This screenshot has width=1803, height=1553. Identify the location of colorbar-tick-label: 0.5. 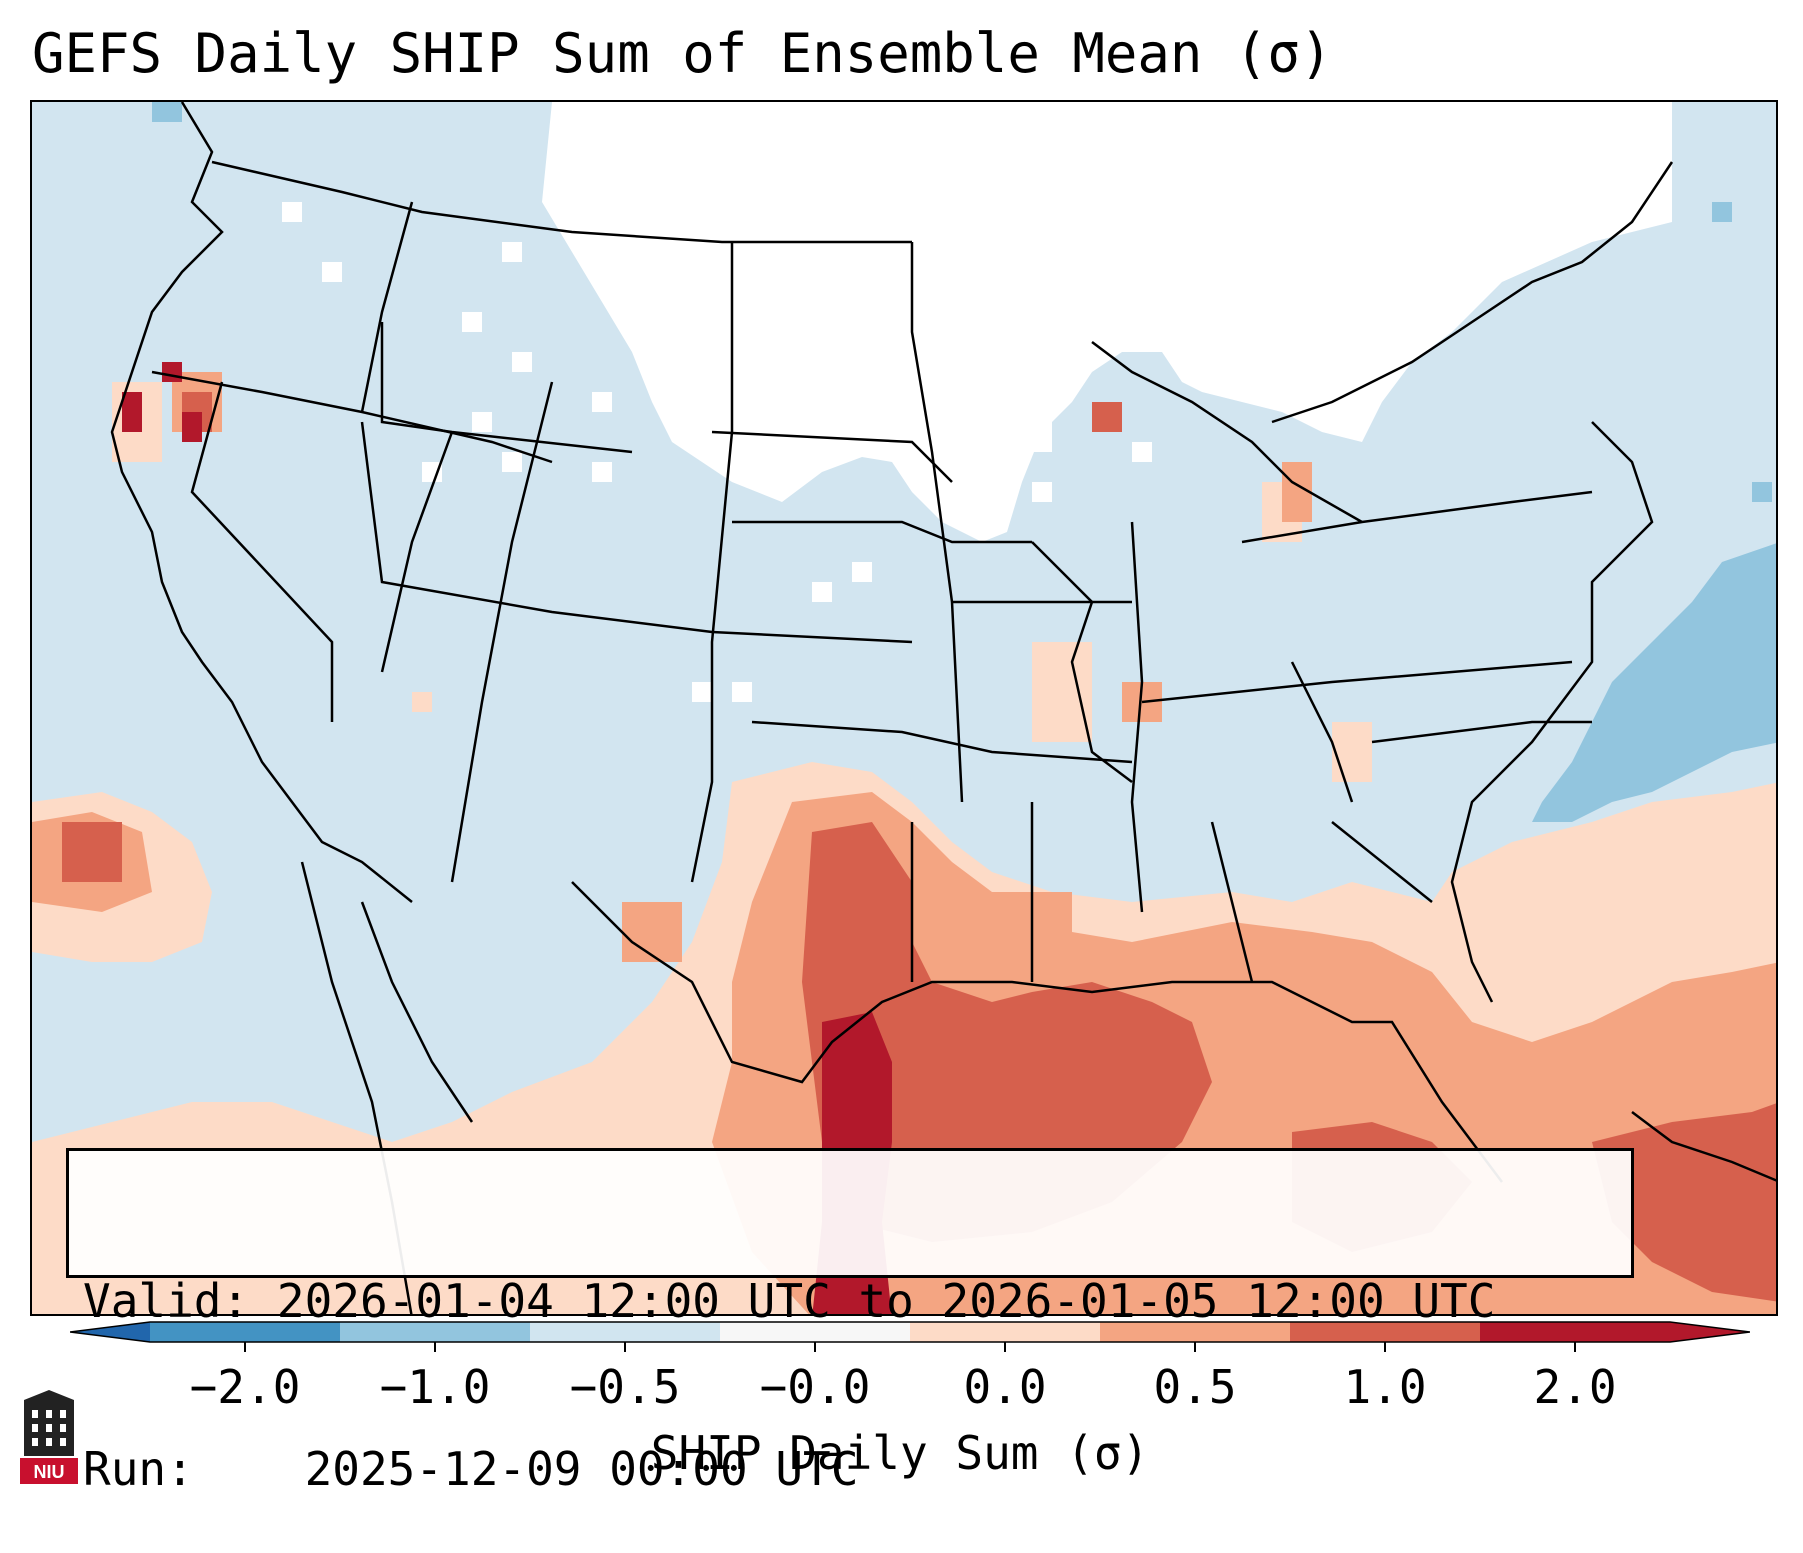
(1195, 1387).